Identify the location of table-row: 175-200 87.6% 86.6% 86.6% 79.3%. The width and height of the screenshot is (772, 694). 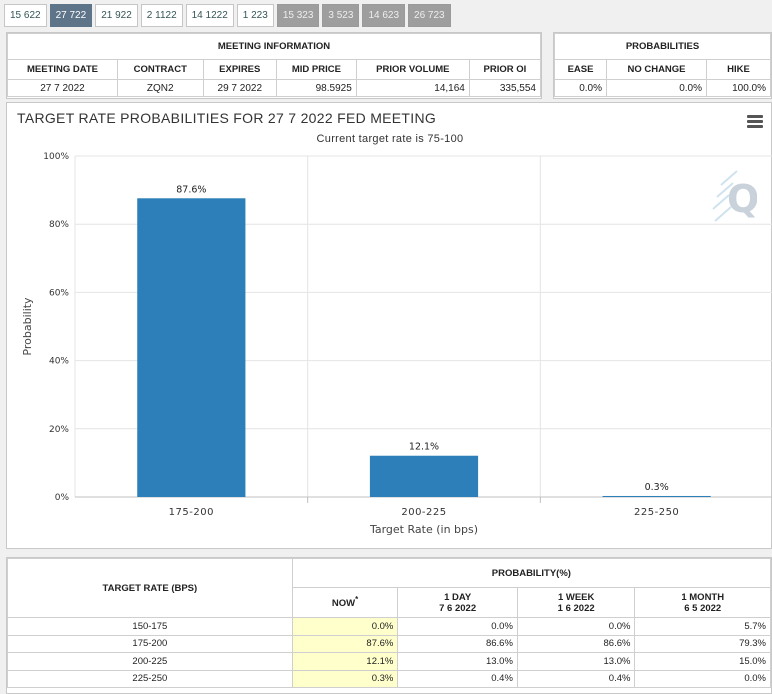
(389, 643).